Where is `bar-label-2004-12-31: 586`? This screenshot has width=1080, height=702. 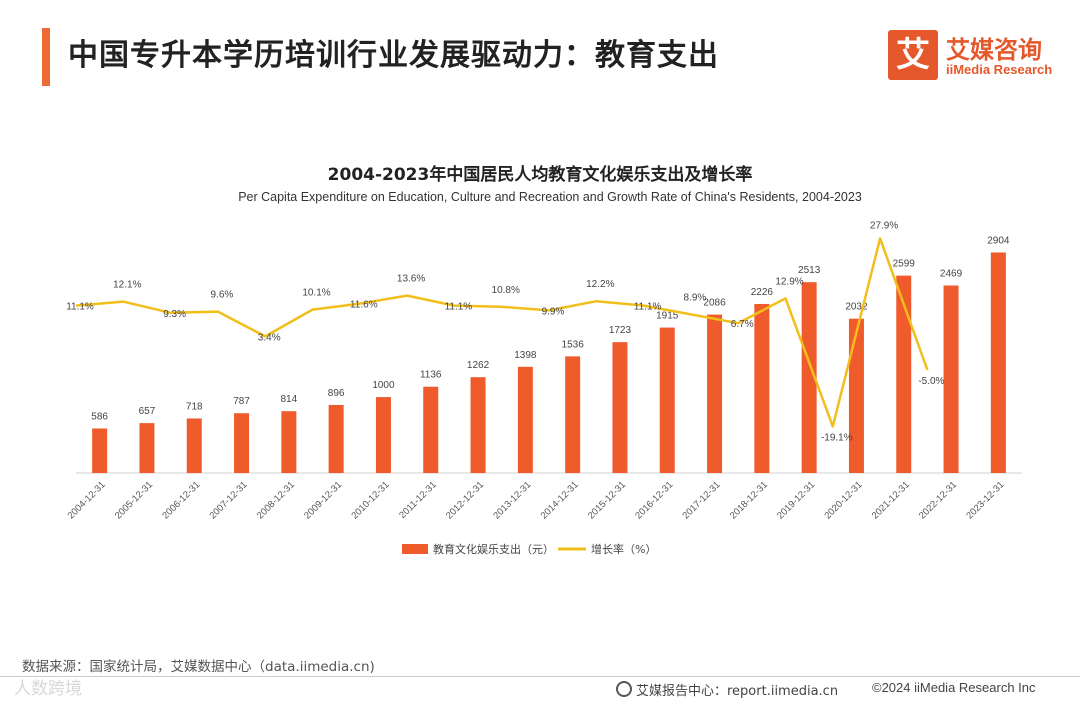
bar-label-2004-12-31: 586 is located at coordinates (99, 417).